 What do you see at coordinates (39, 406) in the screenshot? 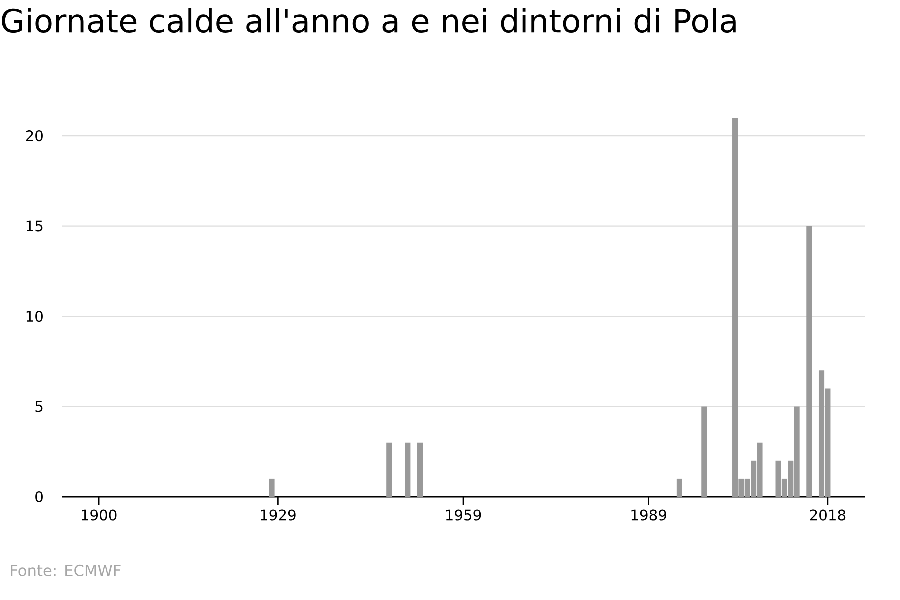
I see `y-tick-label: 5` at bounding box center [39, 406].